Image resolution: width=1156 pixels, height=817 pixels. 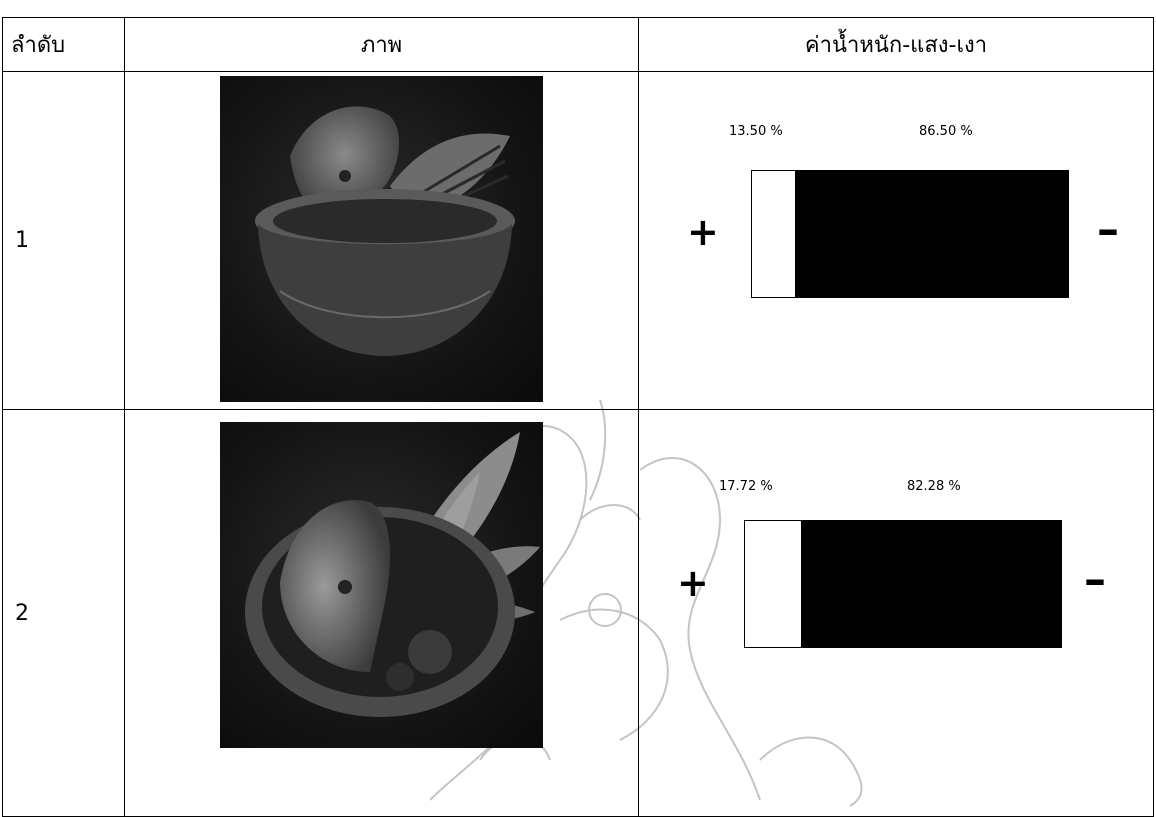 What do you see at coordinates (946, 131) in the screenshot?
I see `dark-percent-label: 86.50 %` at bounding box center [946, 131].